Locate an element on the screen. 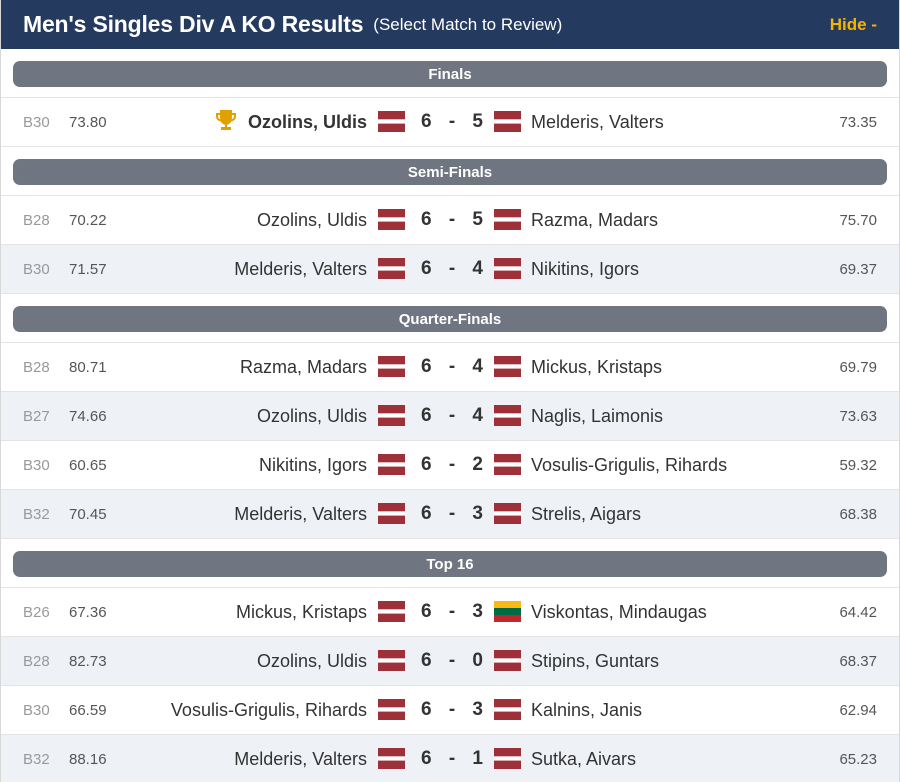  right-player-name: Vosulis-Grigulis, Rihards is located at coordinates (629, 464).